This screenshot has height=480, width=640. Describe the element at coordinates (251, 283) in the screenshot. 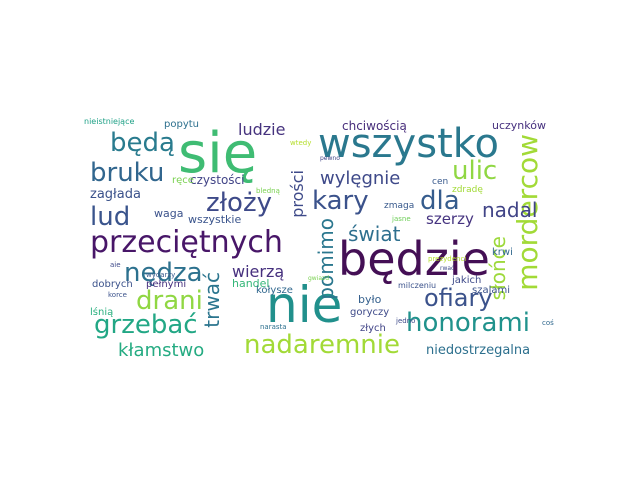

I see `word-handel: handel` at that location.